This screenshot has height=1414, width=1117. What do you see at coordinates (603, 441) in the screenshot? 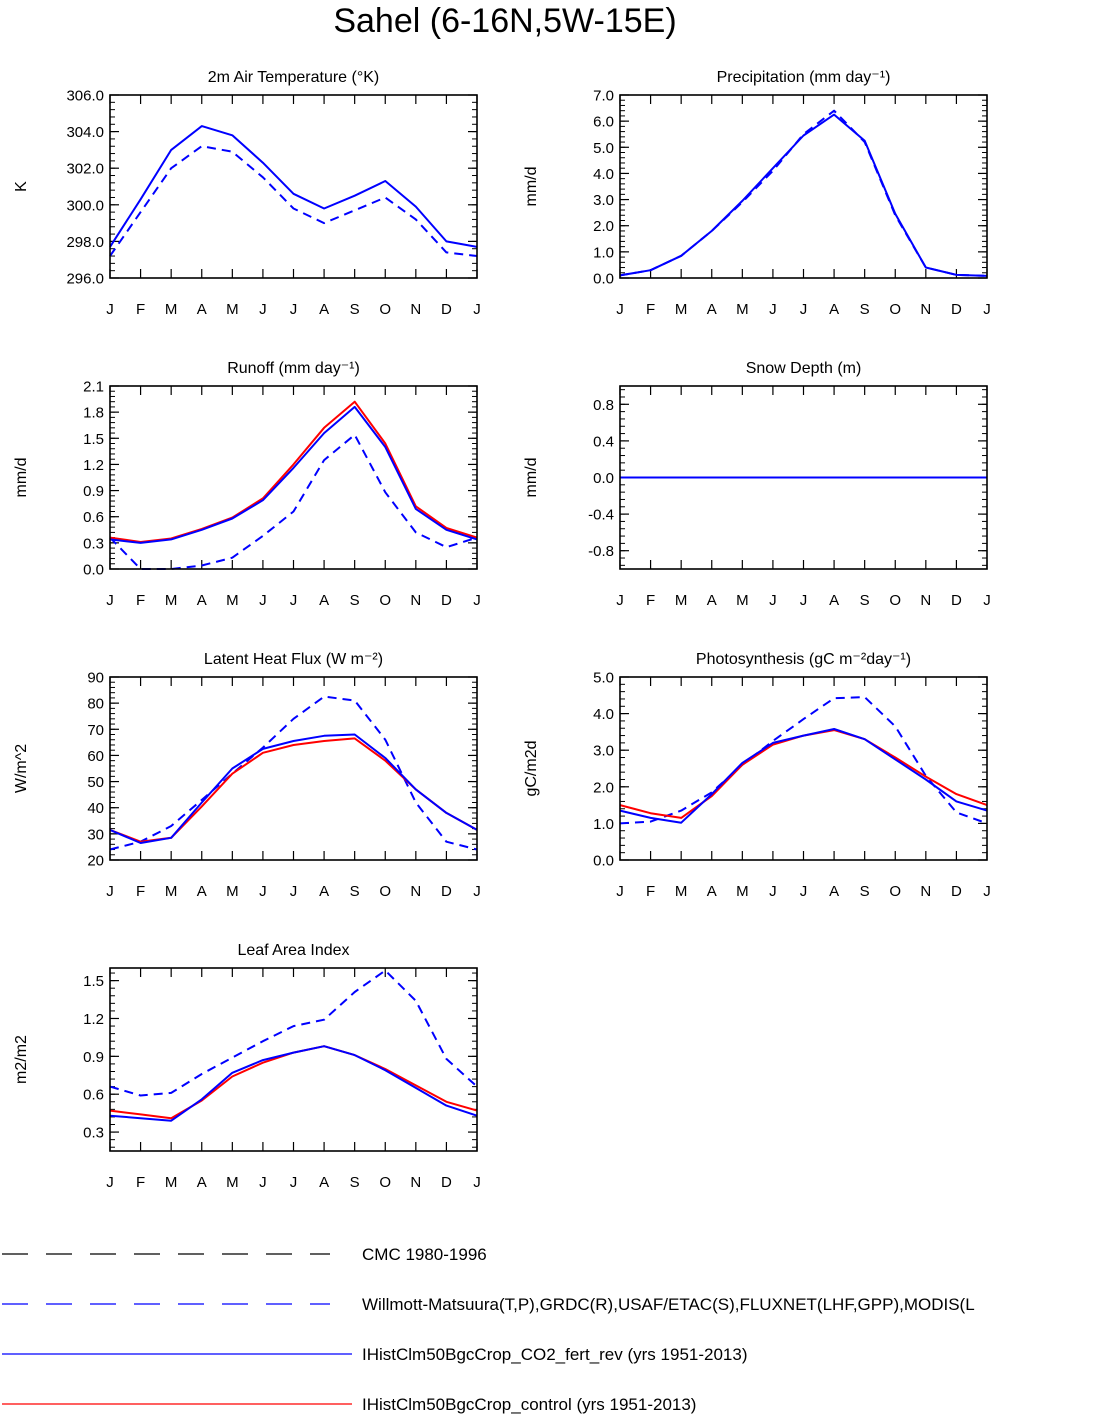
I see `y-tick-label: 0.4` at bounding box center [603, 441].